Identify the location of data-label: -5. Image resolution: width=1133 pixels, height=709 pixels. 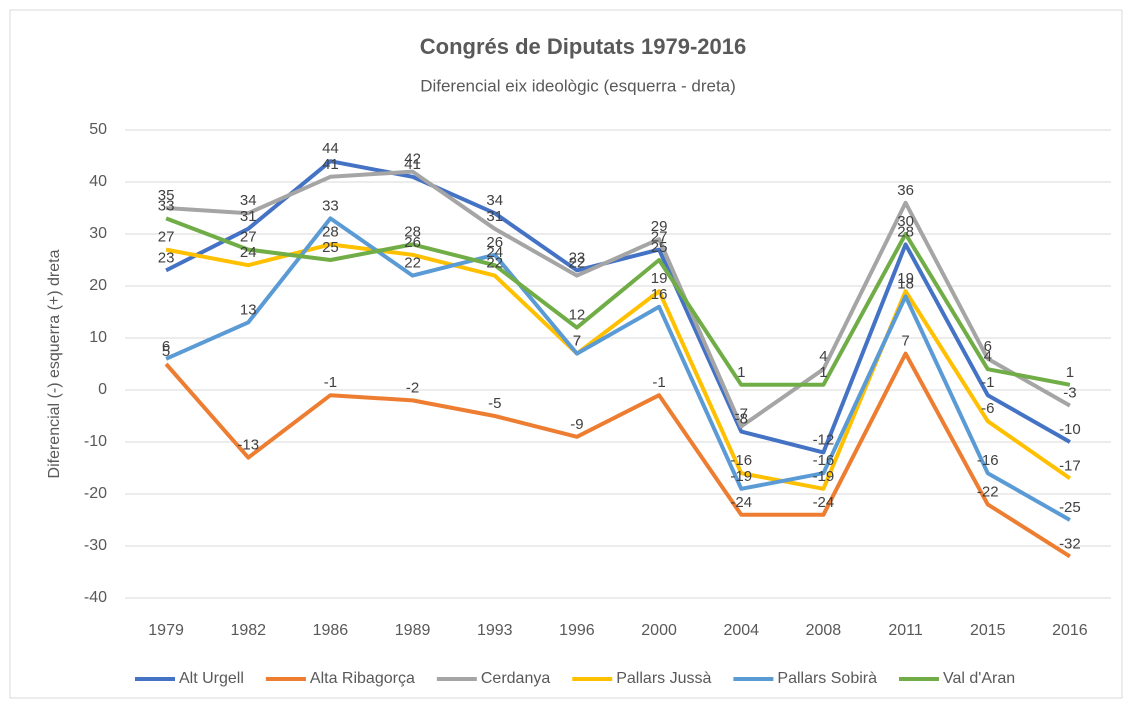
(494, 403).